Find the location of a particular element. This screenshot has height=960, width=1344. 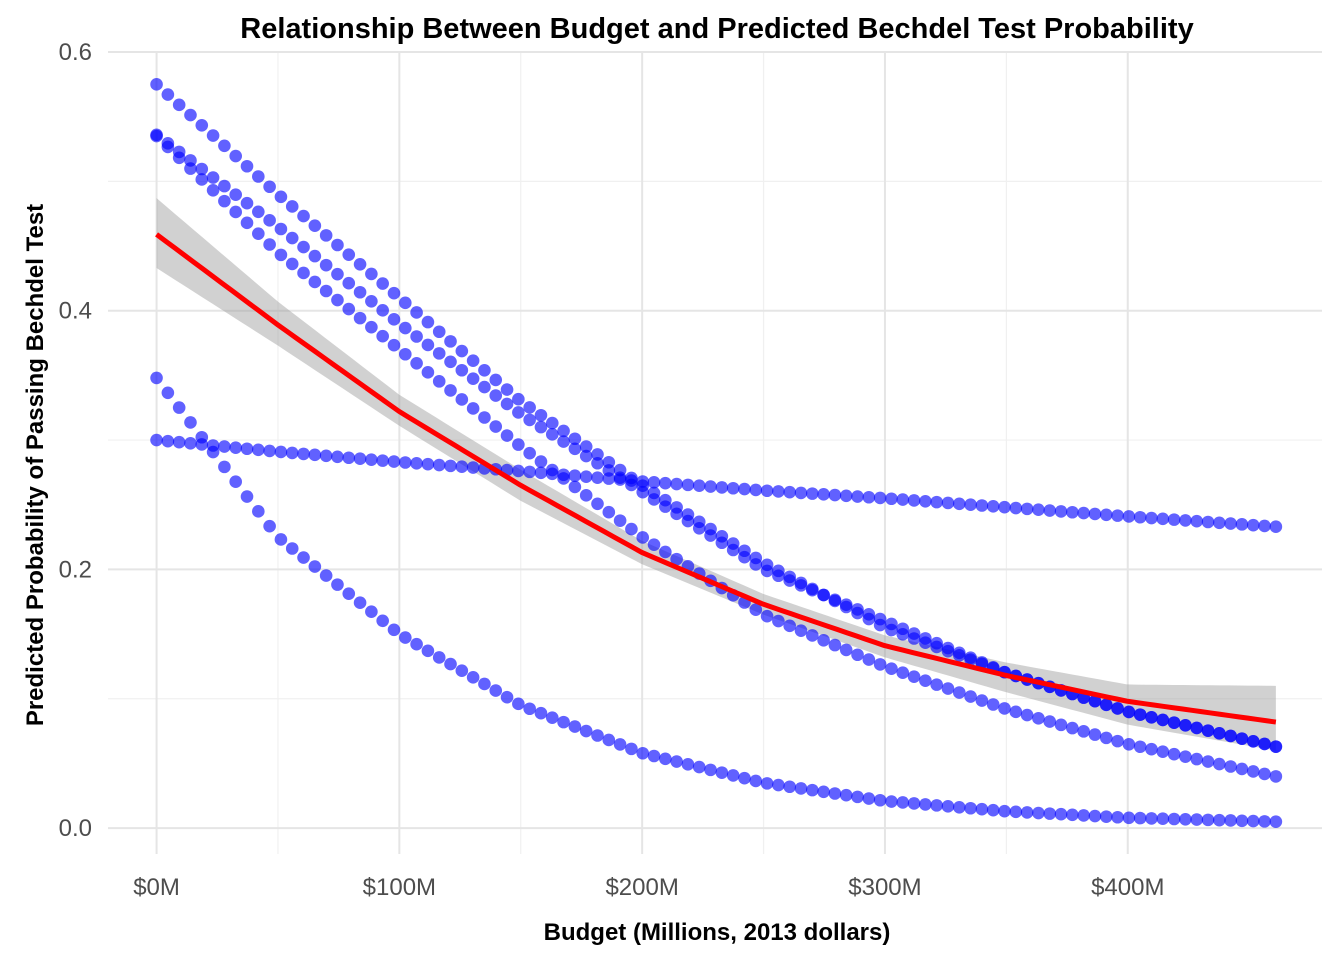

y-axis-tick-labels: 0.0 0.2 0.4 0.6 is located at coordinates (75, 440).